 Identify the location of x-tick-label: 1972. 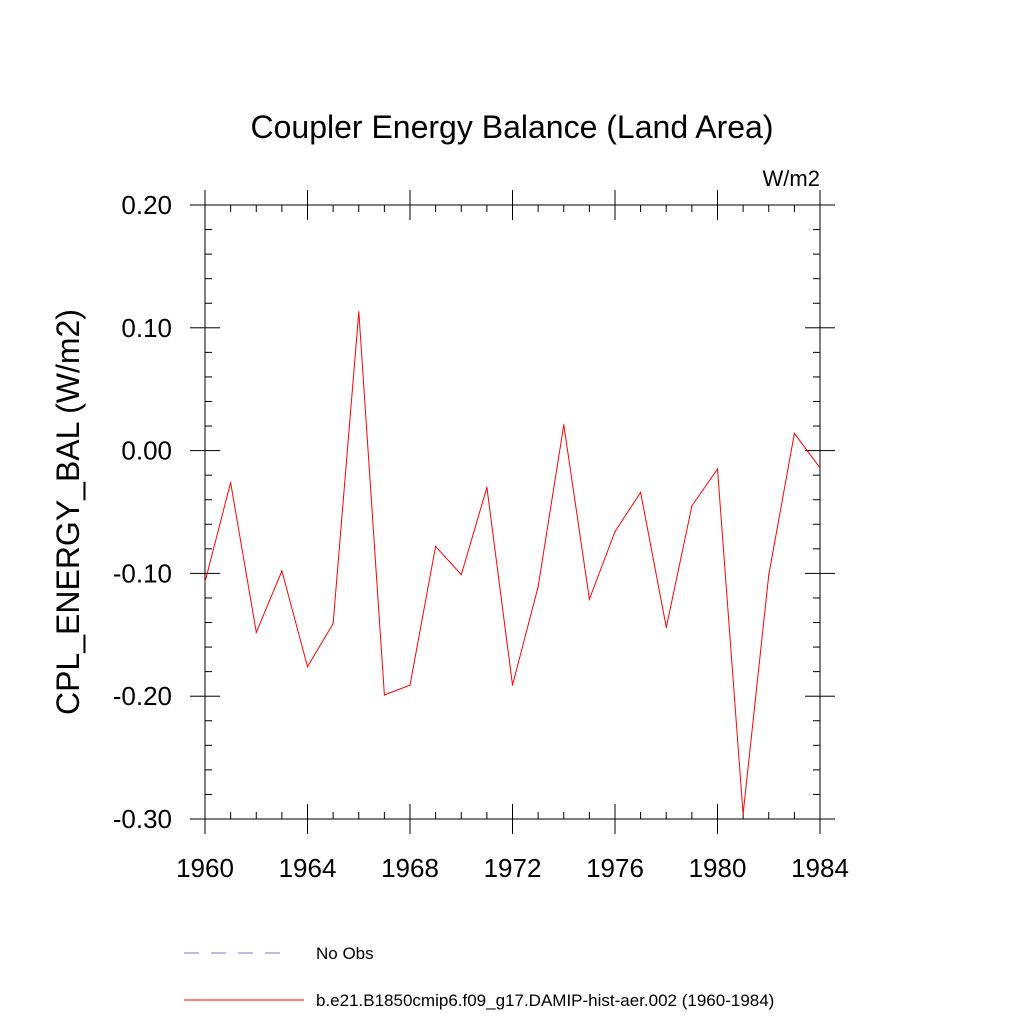
(513, 868).